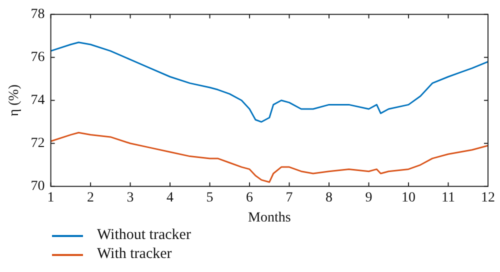  Describe the element at coordinates (144, 235) in the screenshot. I see `legend-label: Without tracker` at that location.